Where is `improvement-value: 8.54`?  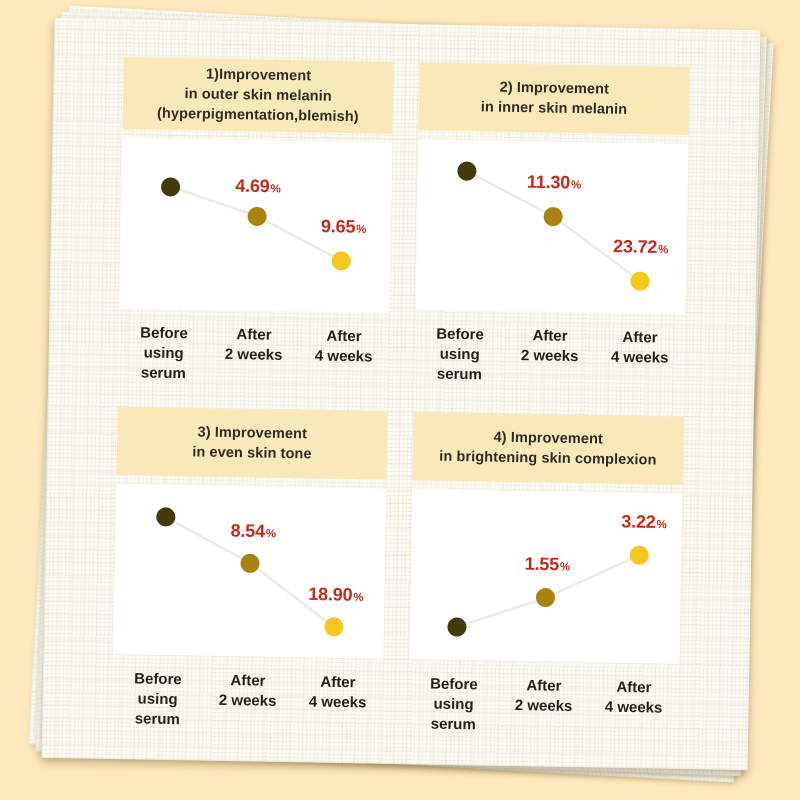
improvement-value: 8.54 is located at coordinates (248, 531).